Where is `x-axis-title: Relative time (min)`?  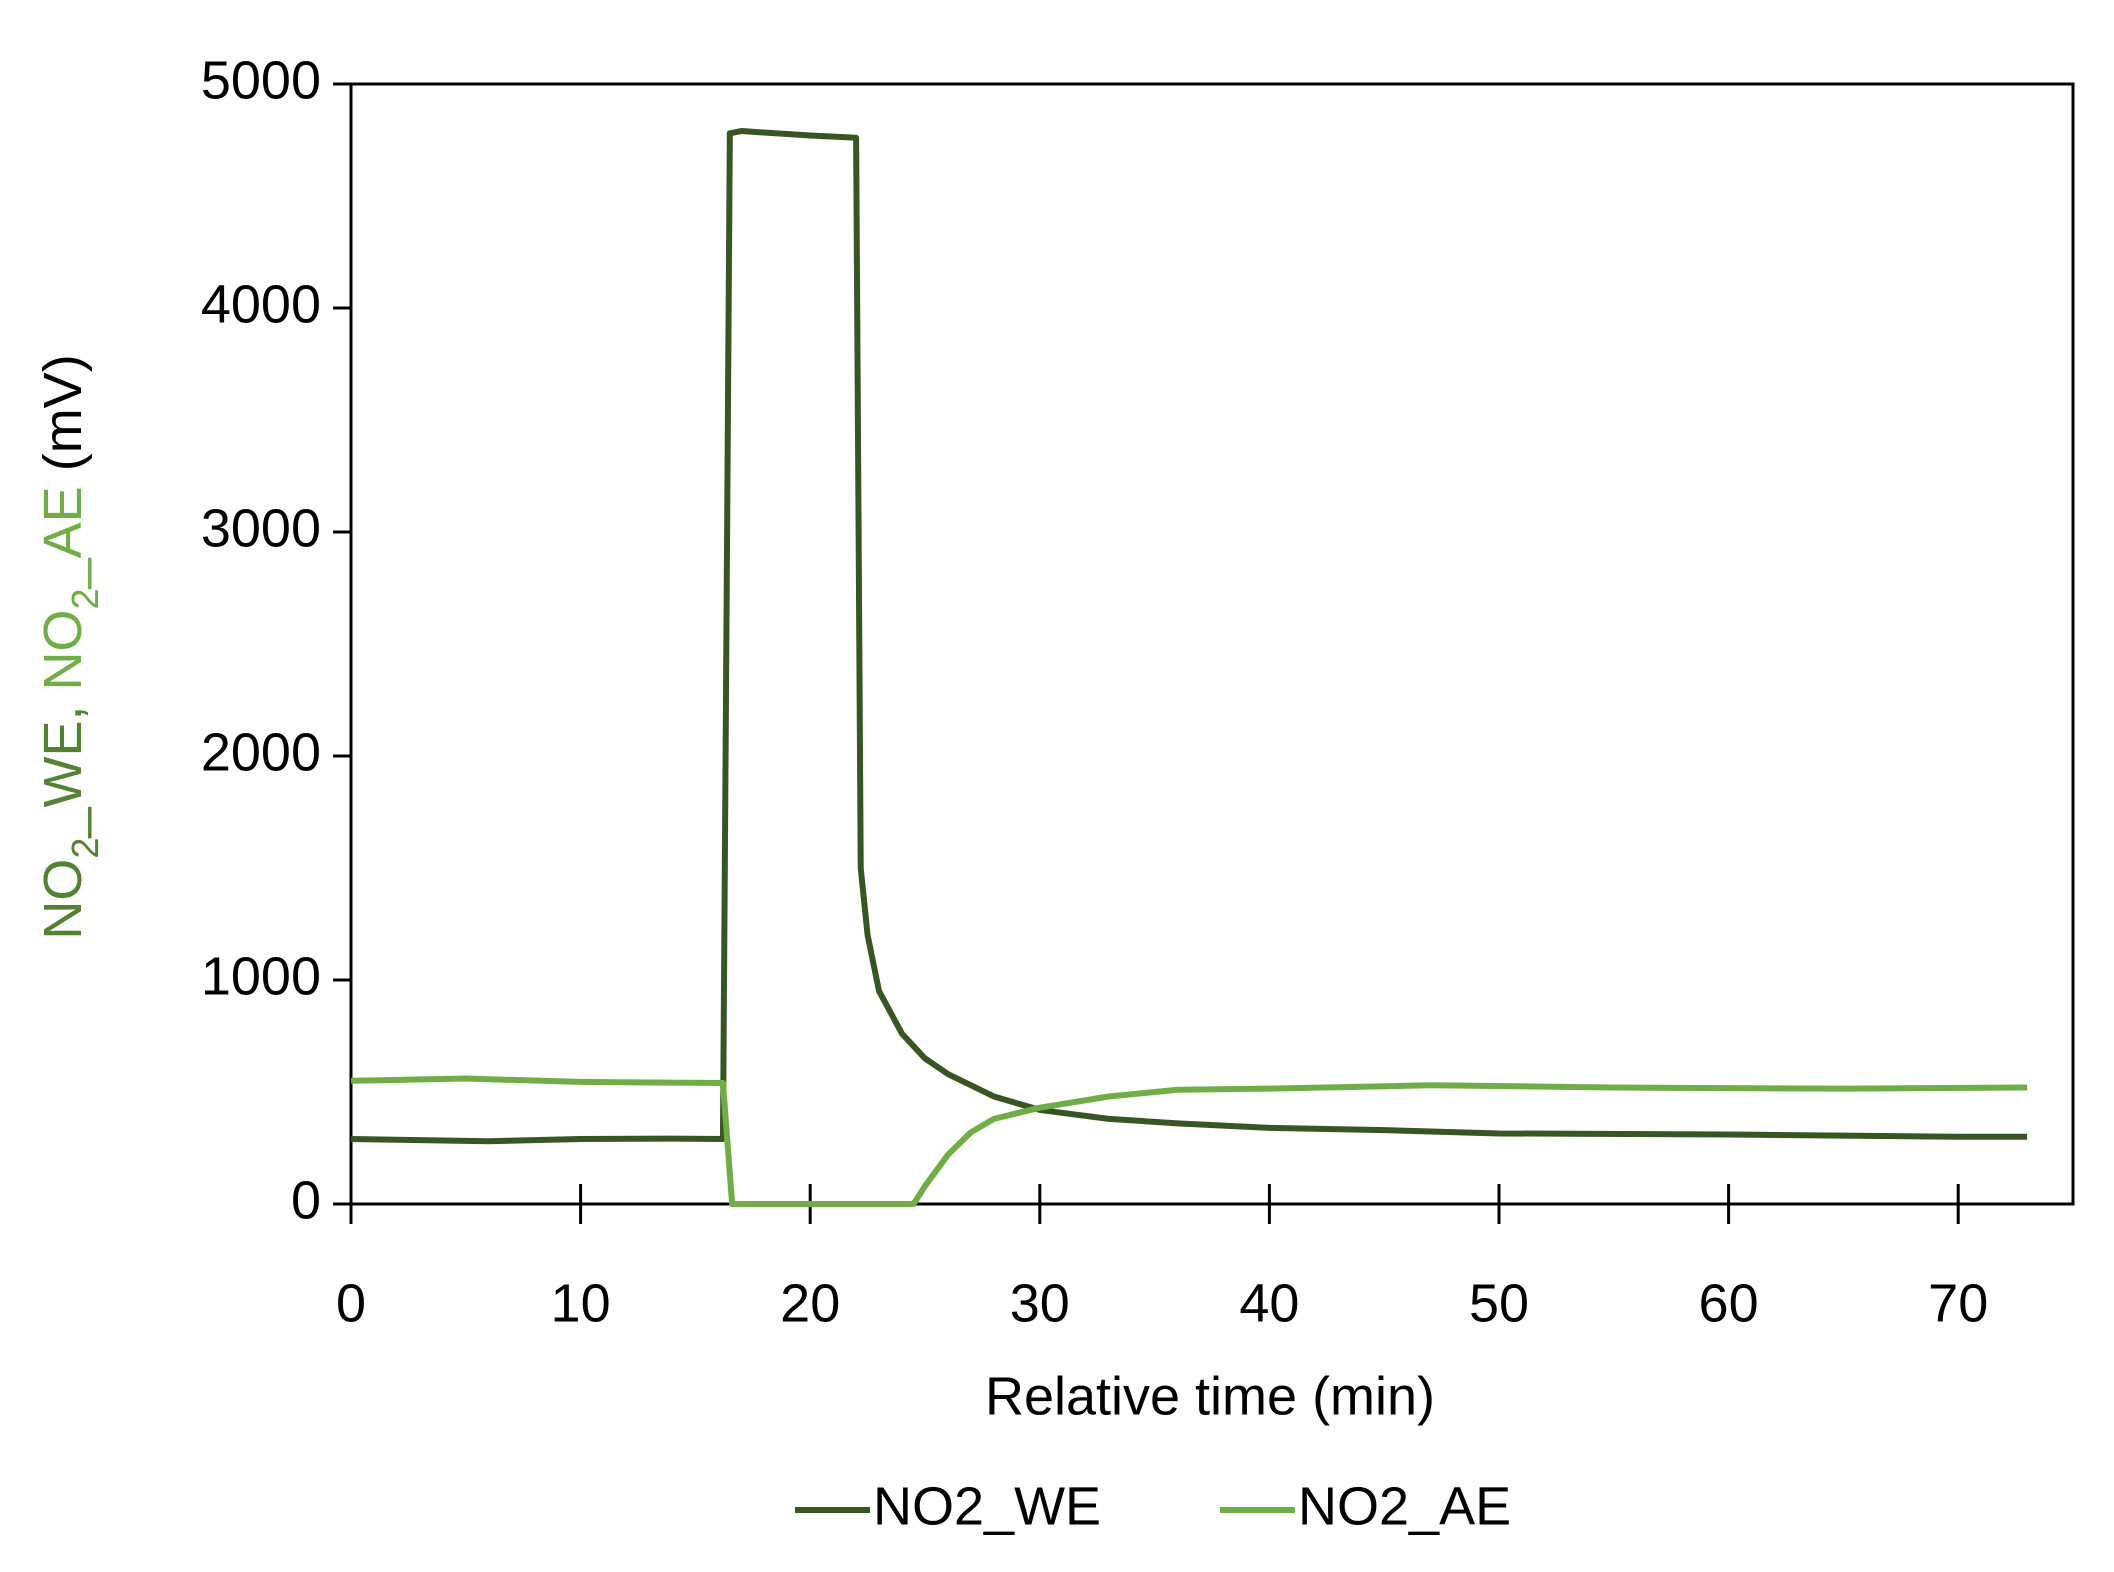
x-axis-title: Relative time (min) is located at coordinates (1210, 1396).